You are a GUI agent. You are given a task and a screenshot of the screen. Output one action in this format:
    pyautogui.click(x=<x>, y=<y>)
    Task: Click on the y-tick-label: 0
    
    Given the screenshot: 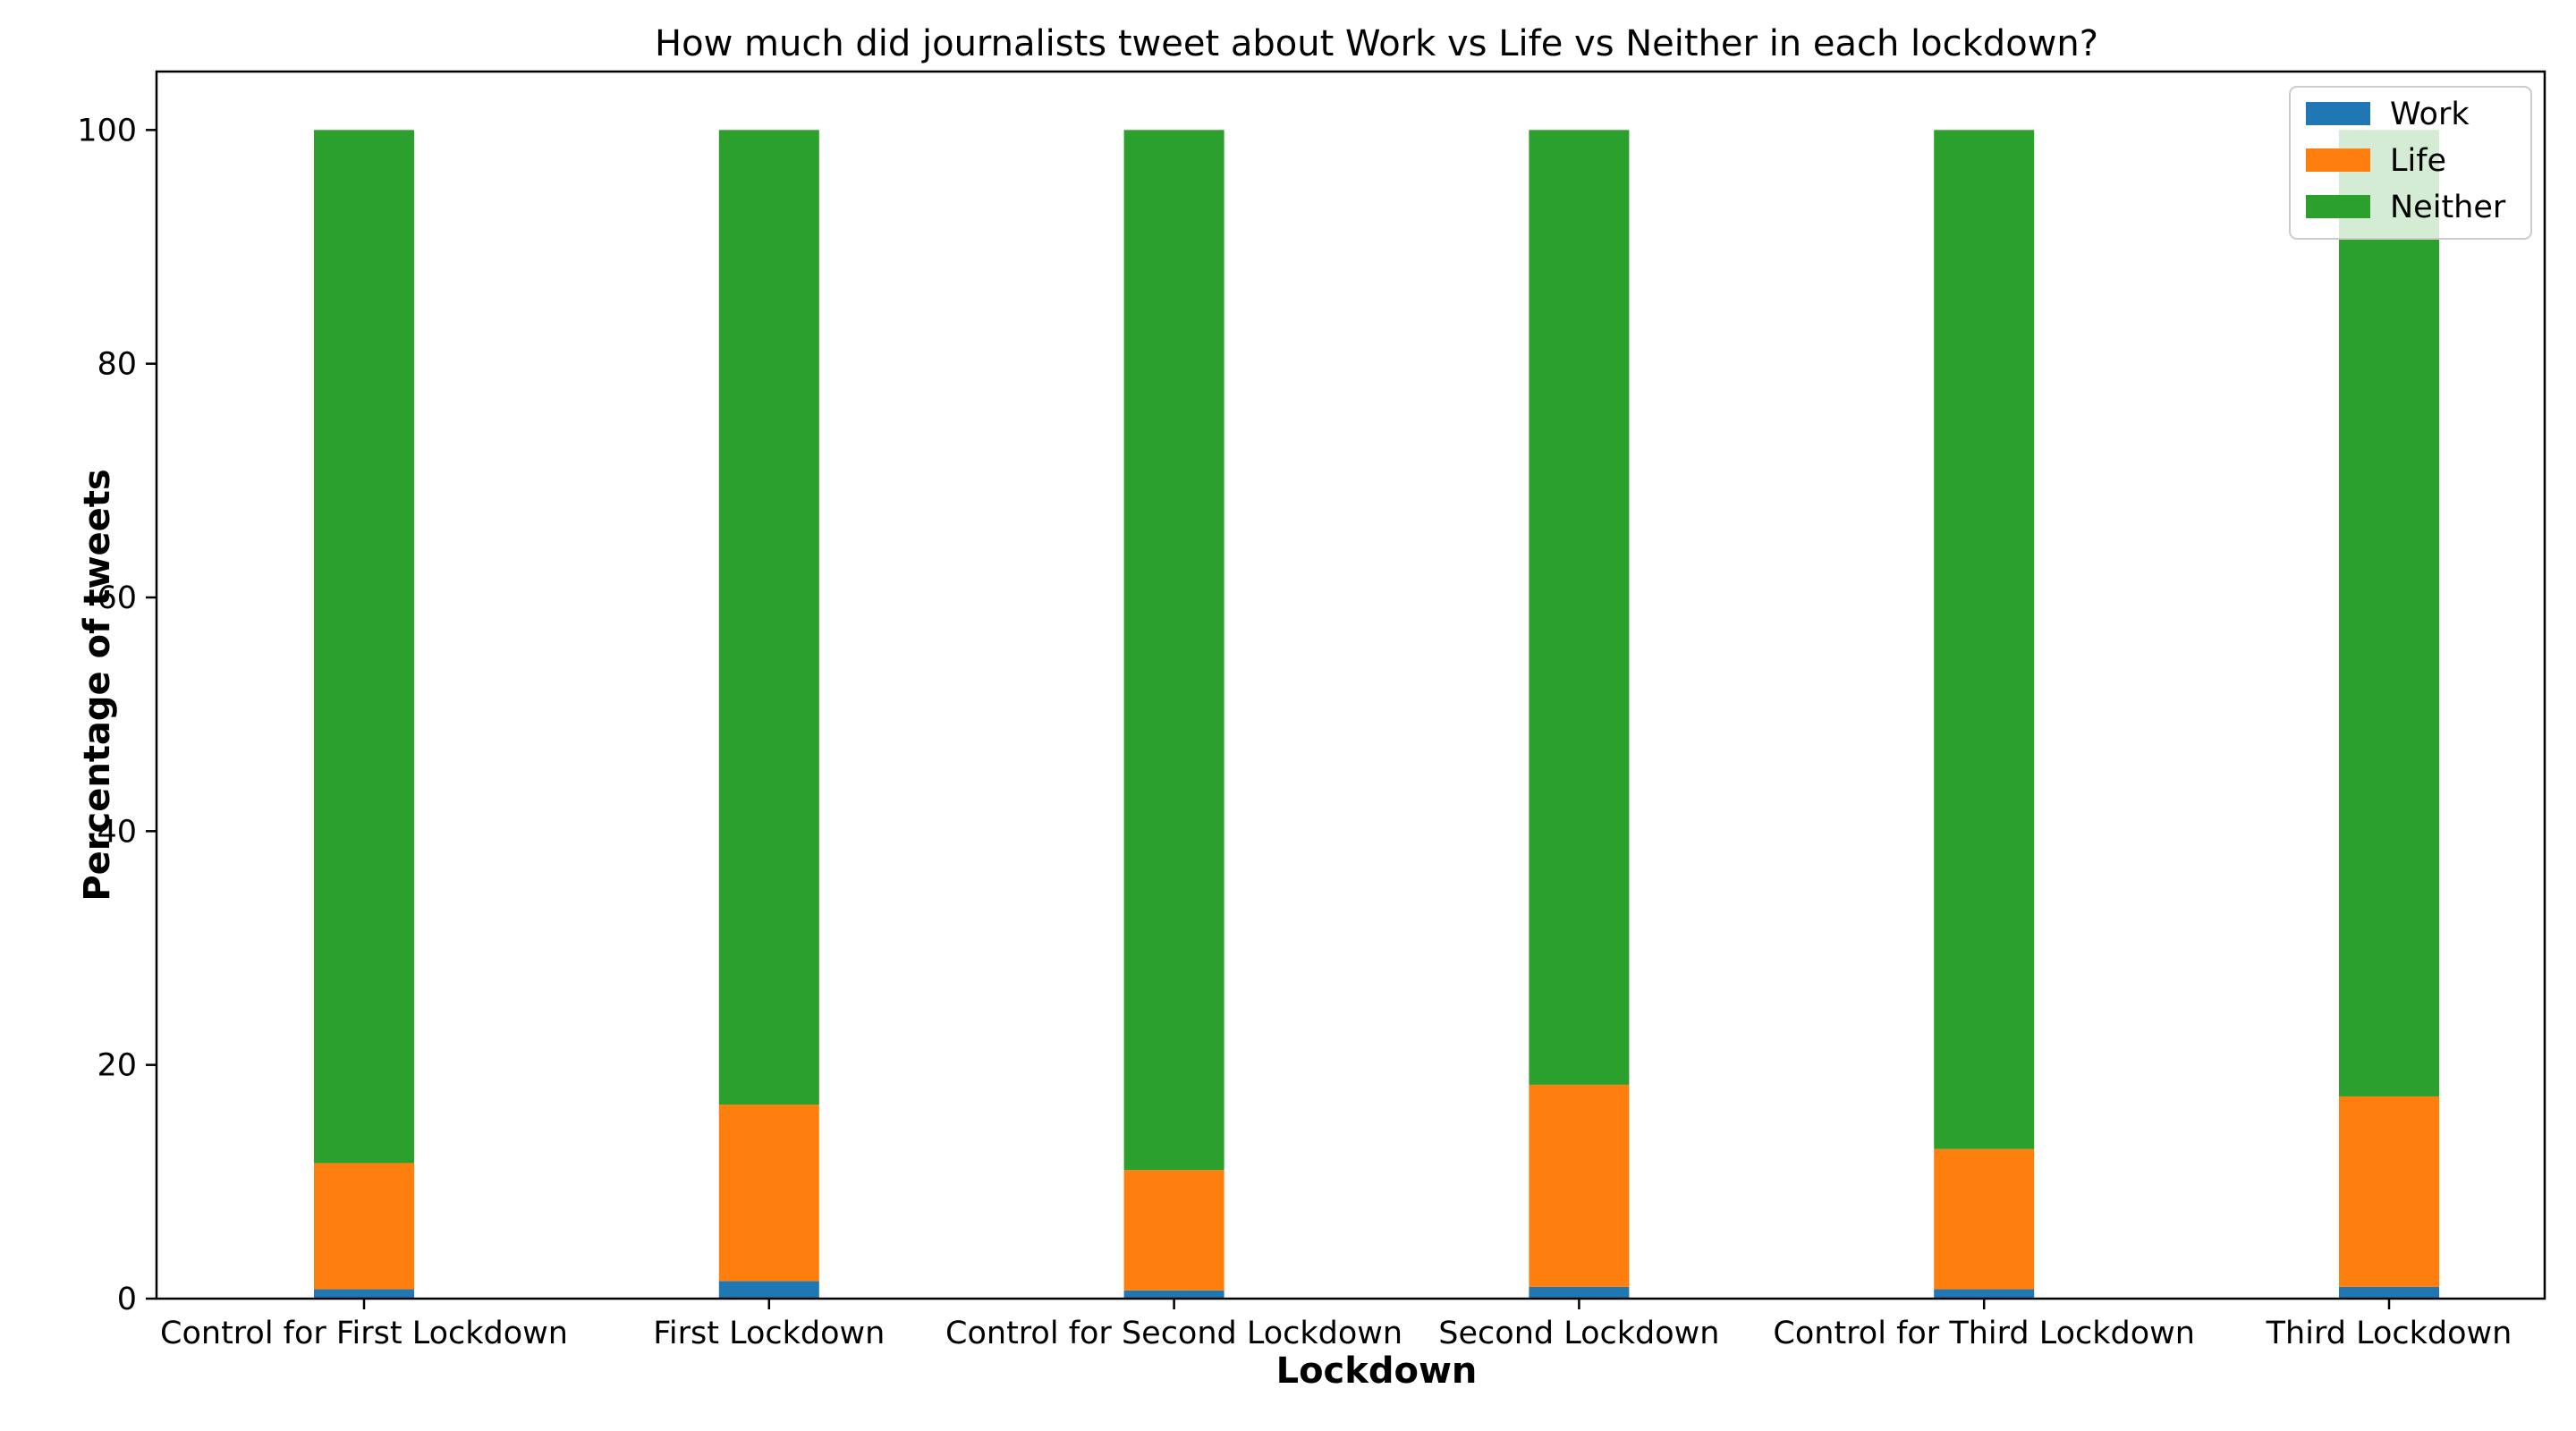 What is the action you would take?
    pyautogui.click(x=127, y=1300)
    